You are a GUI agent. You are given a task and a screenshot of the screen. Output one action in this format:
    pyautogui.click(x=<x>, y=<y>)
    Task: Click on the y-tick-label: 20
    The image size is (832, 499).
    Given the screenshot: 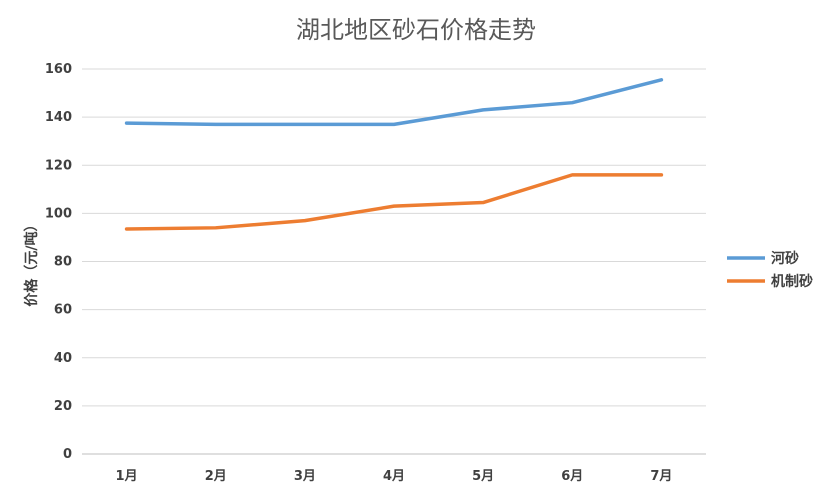 What is the action you would take?
    pyautogui.click(x=63, y=406)
    